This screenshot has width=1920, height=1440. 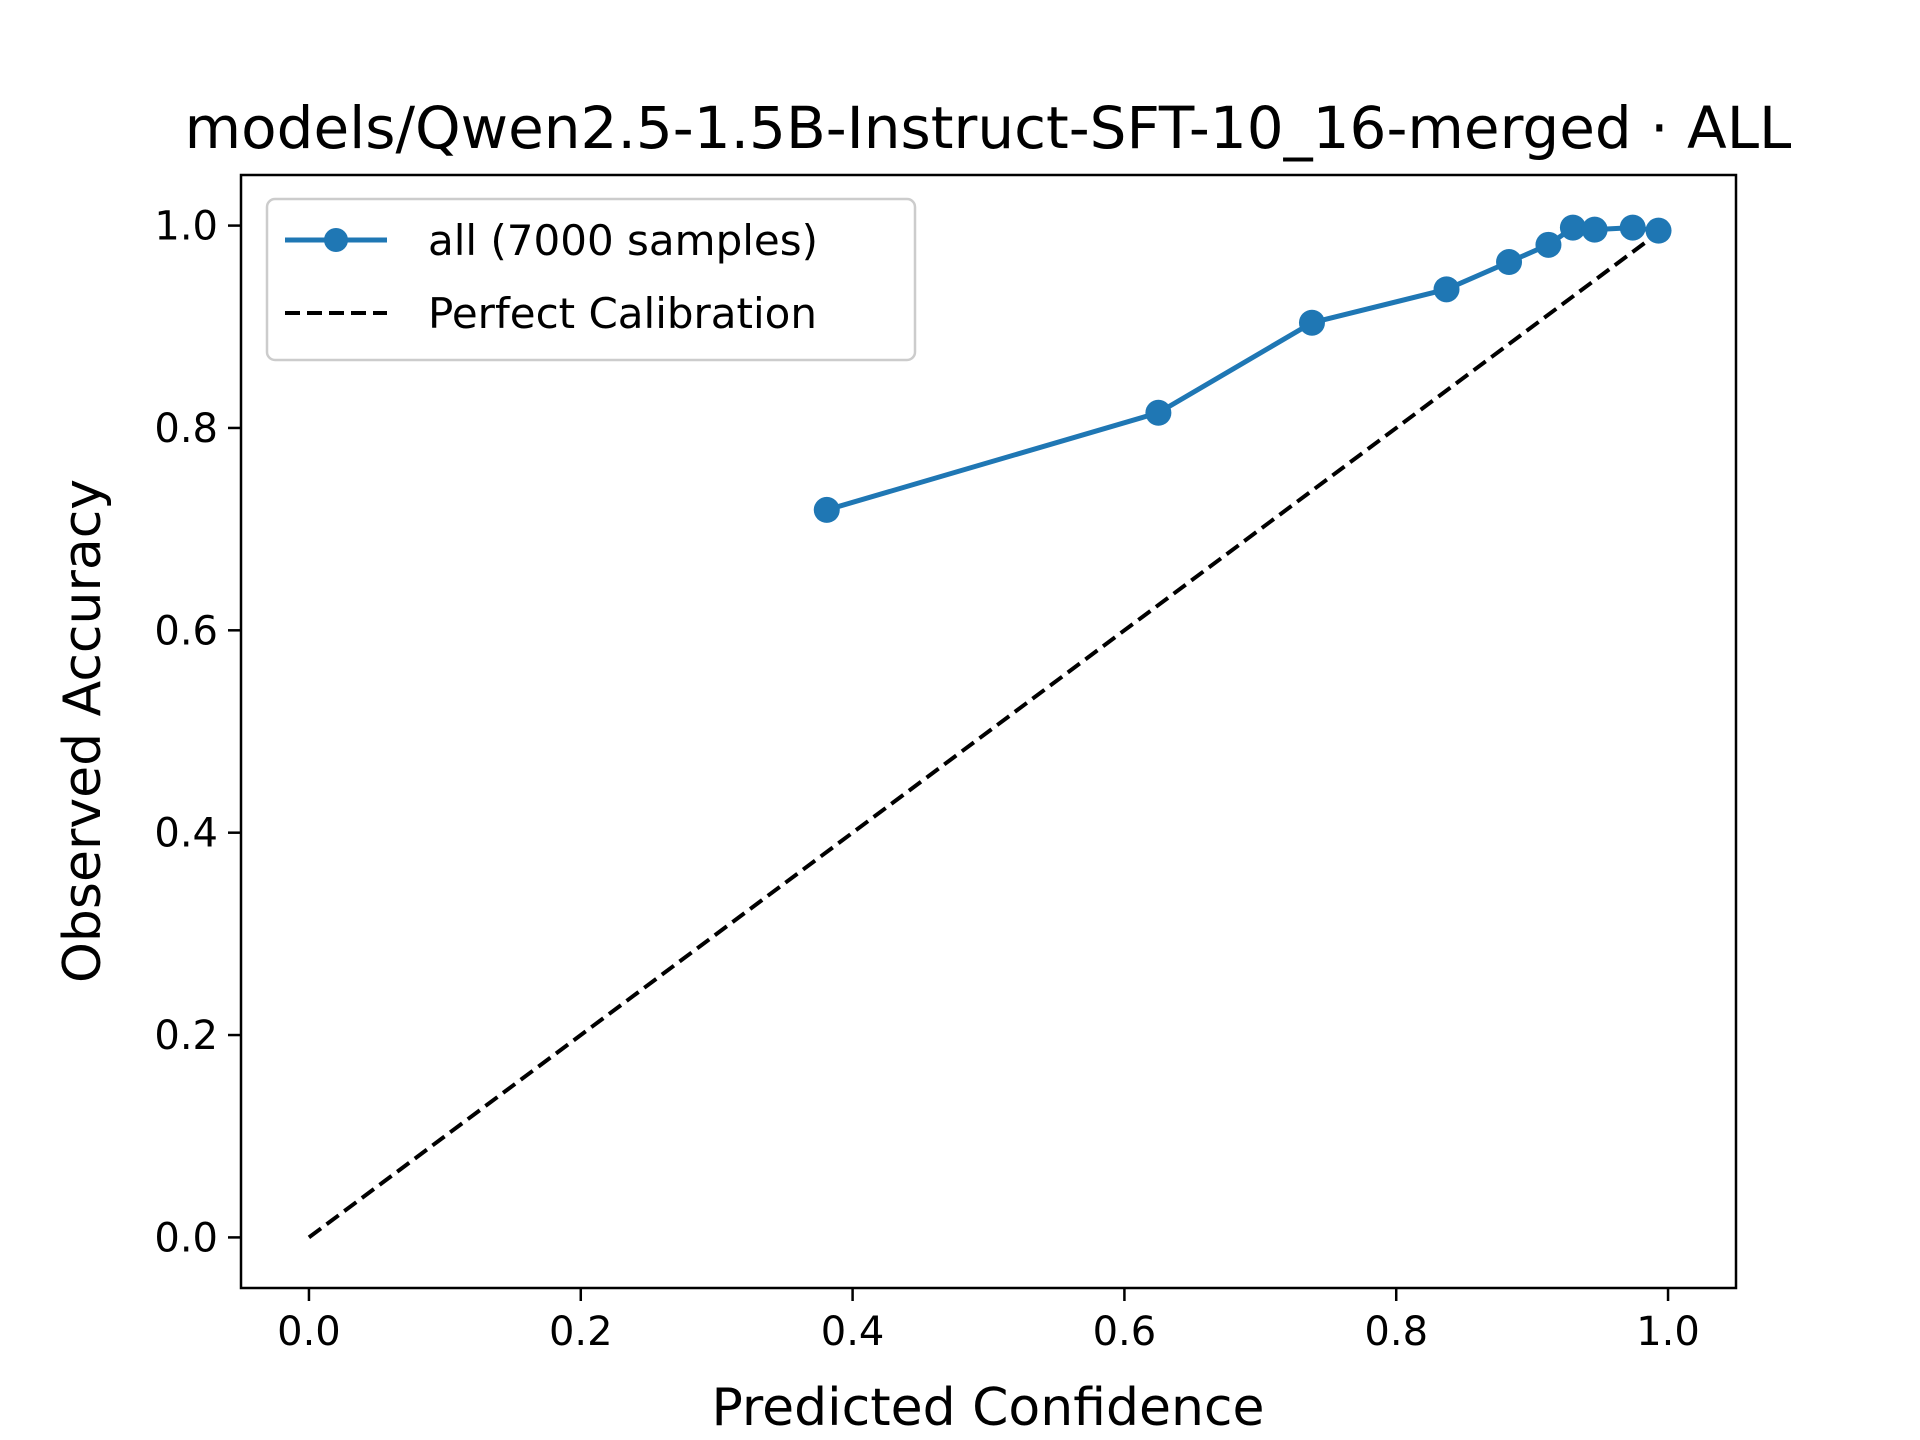 I want to click on y-tick-label: 0.4, so click(x=186, y=834).